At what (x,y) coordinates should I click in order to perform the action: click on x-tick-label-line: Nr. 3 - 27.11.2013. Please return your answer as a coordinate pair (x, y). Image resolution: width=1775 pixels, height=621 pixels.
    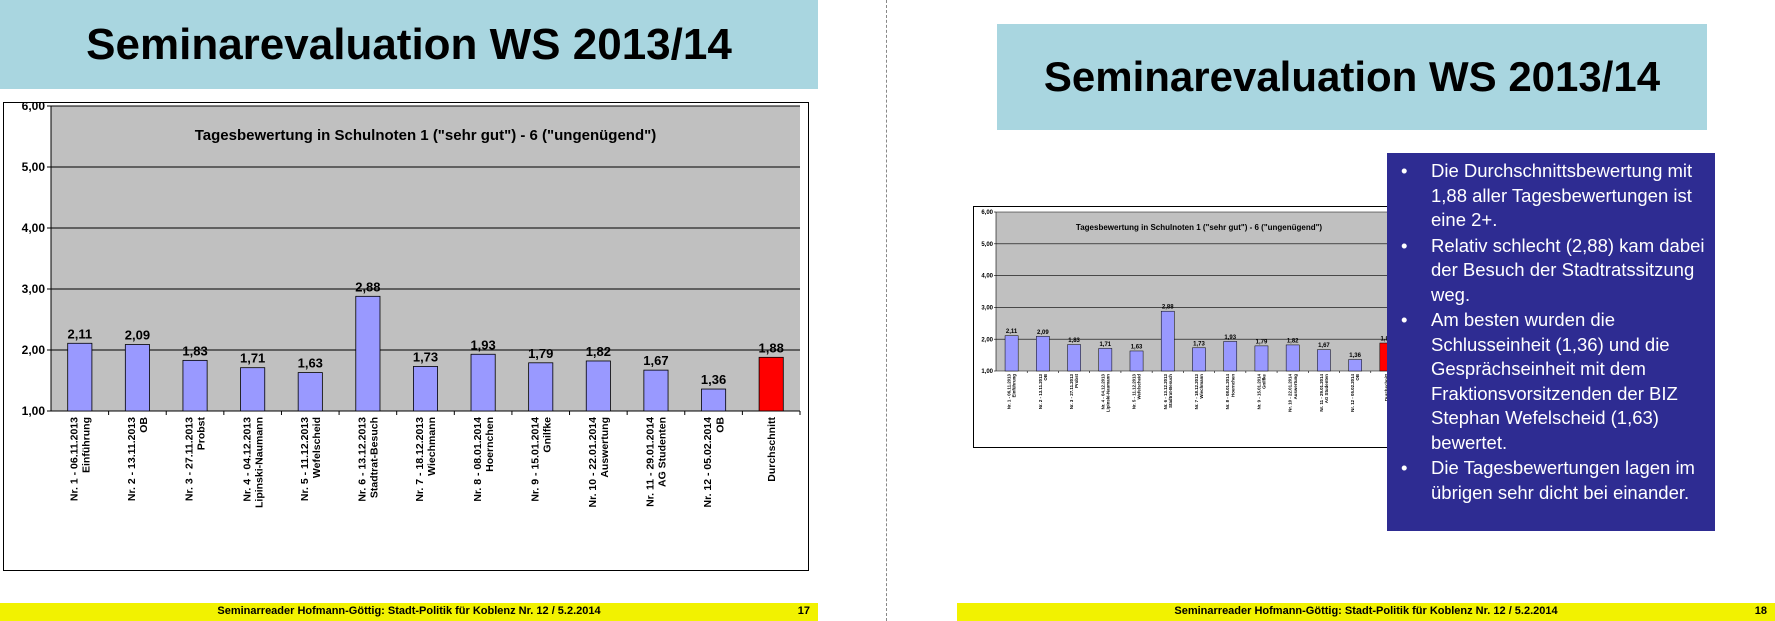
    Looking at the image, I should click on (190, 459).